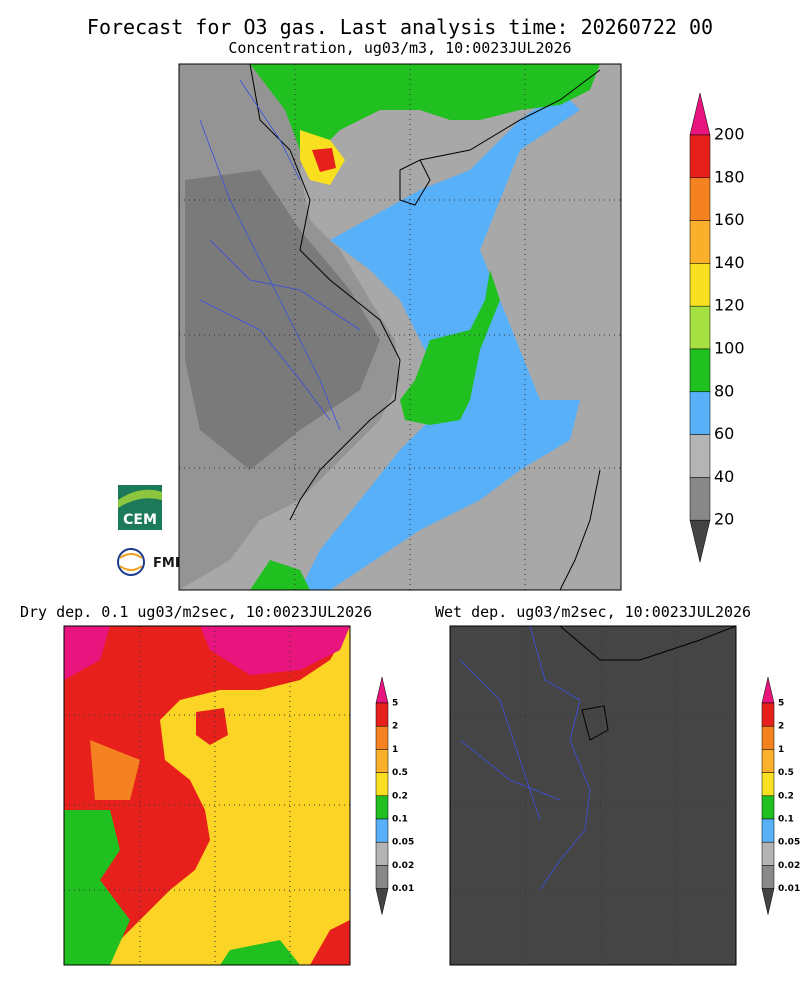 The height and width of the screenshot is (1000, 800). What do you see at coordinates (729, 176) in the screenshot?
I see `colorbar-label: 180` at bounding box center [729, 176].